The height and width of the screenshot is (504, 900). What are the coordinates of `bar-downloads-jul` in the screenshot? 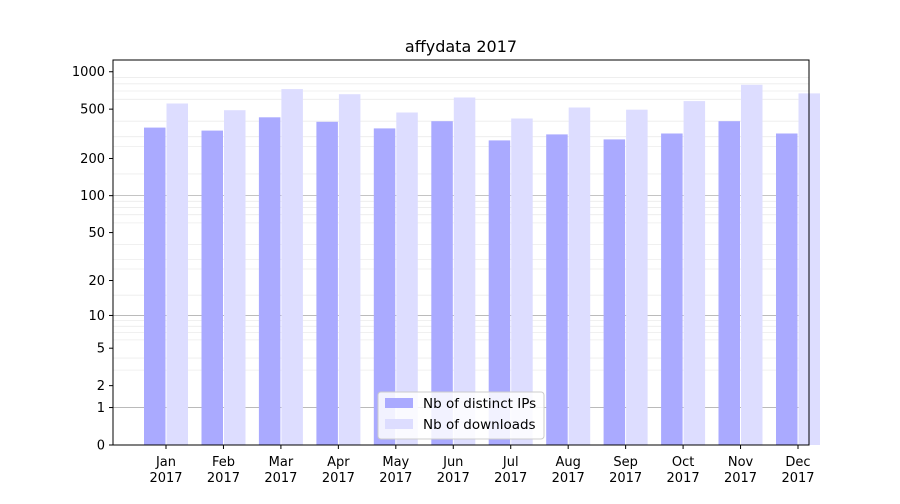 It's located at (522, 281).